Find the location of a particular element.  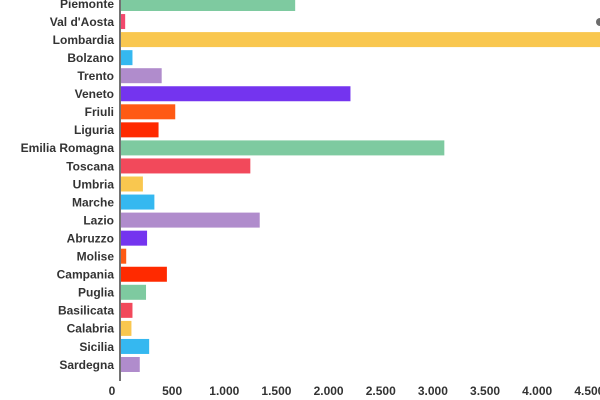

bar-trento is located at coordinates (141, 76).